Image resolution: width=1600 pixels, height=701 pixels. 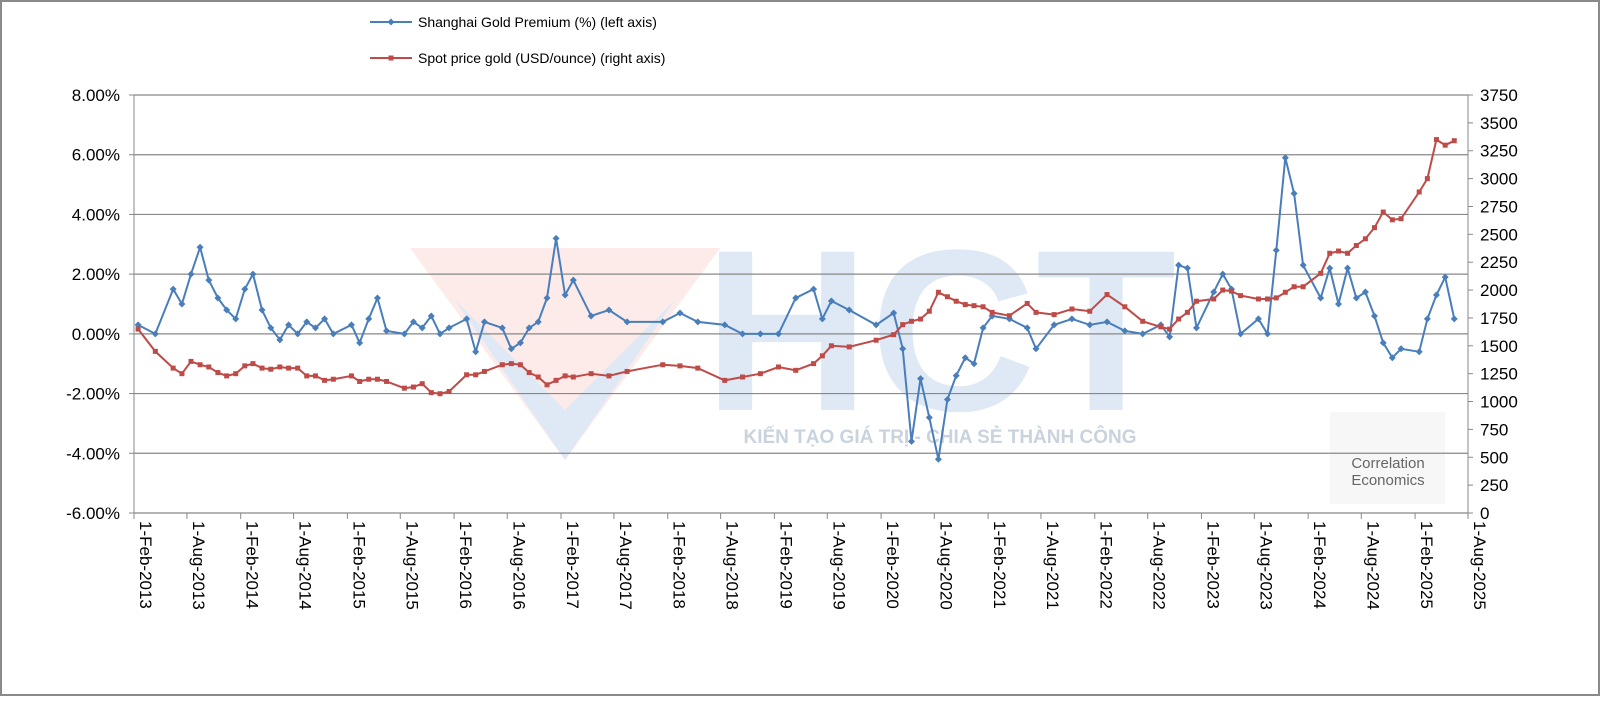 What do you see at coordinates (93, 513) in the screenshot?
I see `y-tick-label: -6.00%` at bounding box center [93, 513].